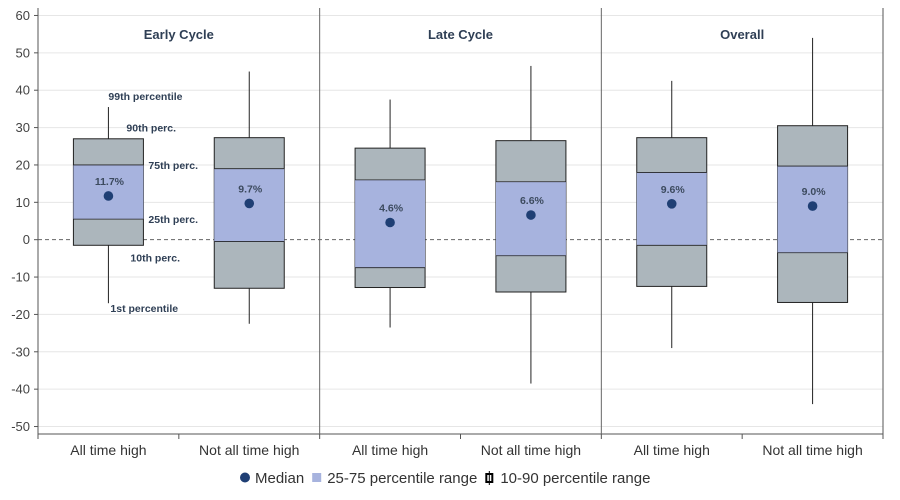 The height and width of the screenshot is (500, 900). What do you see at coordinates (173, 220) in the screenshot?
I see `percentile-annotation: 25th perc.` at bounding box center [173, 220].